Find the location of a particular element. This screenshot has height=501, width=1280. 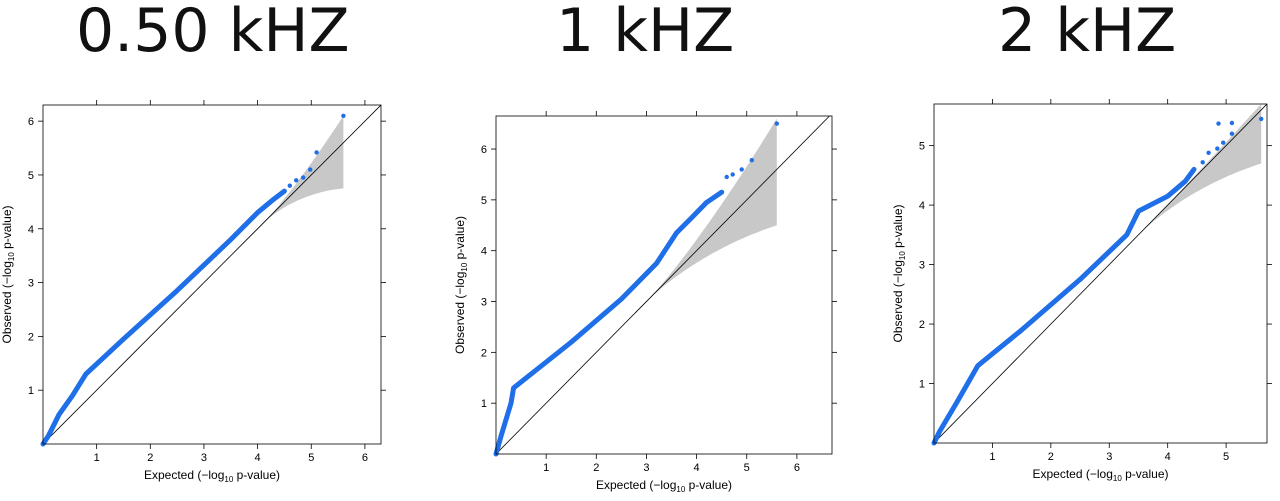

panel-title-0.50khz: 0.50 kHZ is located at coordinates (213, 33).